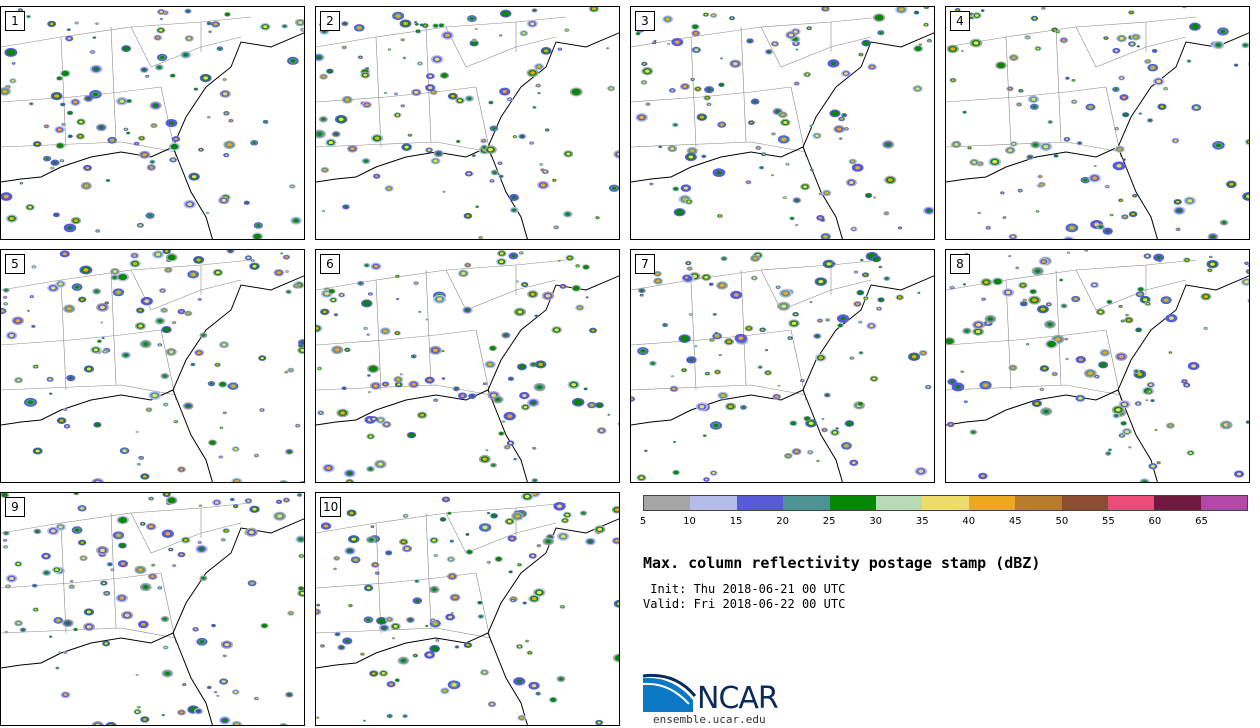  I want to click on postage-stamp-panel: 1, so click(152, 123).